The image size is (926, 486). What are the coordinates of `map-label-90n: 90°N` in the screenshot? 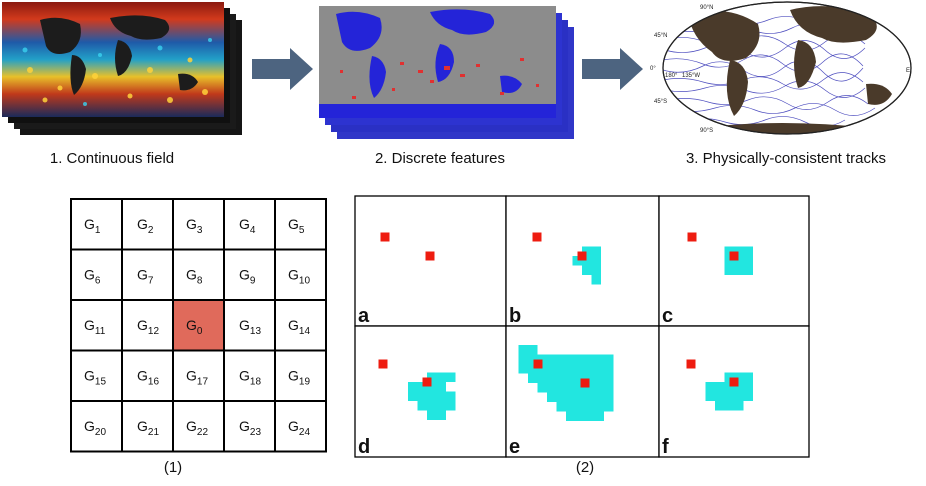 It's located at (706, 8).